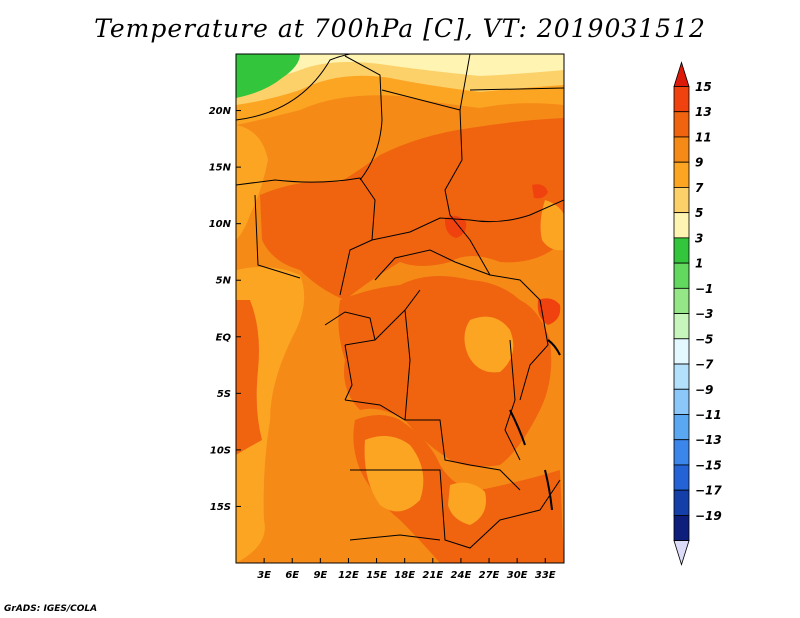  Describe the element at coordinates (699, 188) in the screenshot. I see `colorbar-level-label: 7` at that location.